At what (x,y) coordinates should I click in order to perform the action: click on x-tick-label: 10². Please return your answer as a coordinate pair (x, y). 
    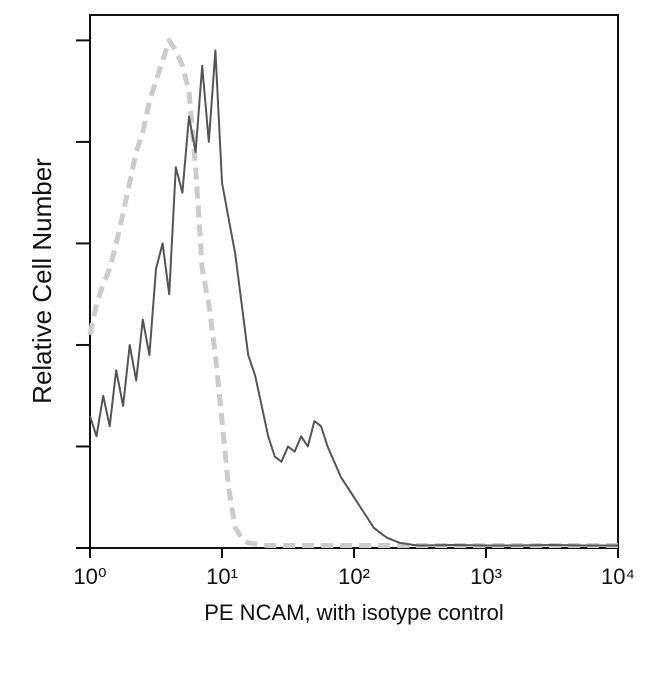
    Looking at the image, I should click on (354, 576).